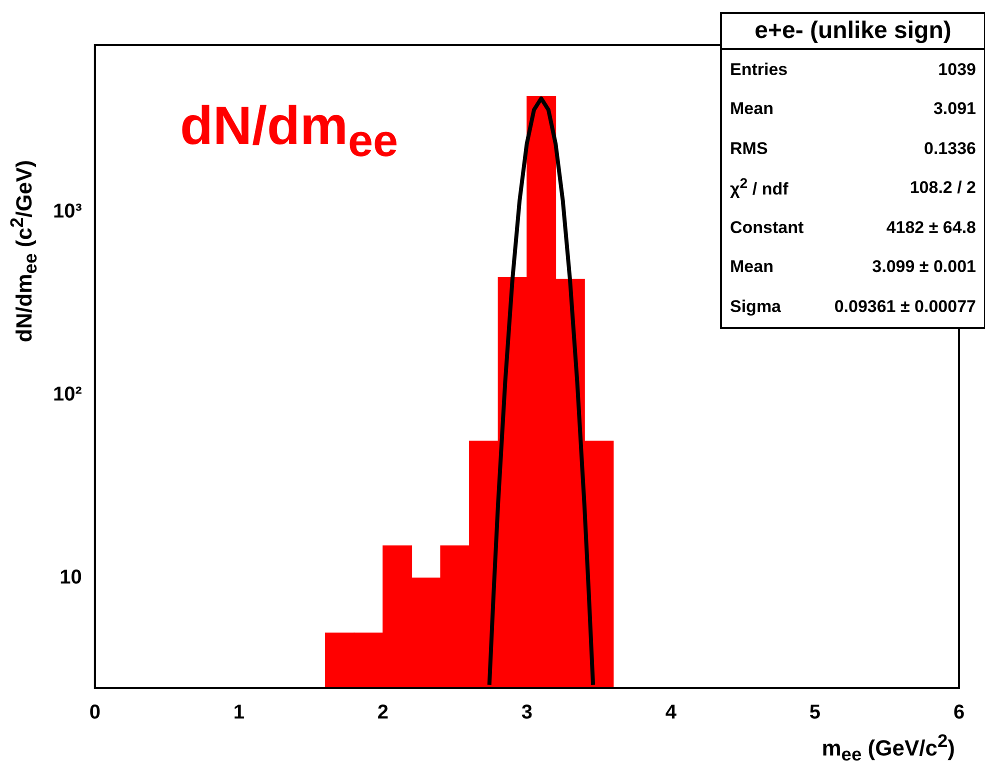 This screenshot has width=985, height=768. What do you see at coordinates (759, 70) in the screenshot?
I see `annotation: Entries` at bounding box center [759, 70].